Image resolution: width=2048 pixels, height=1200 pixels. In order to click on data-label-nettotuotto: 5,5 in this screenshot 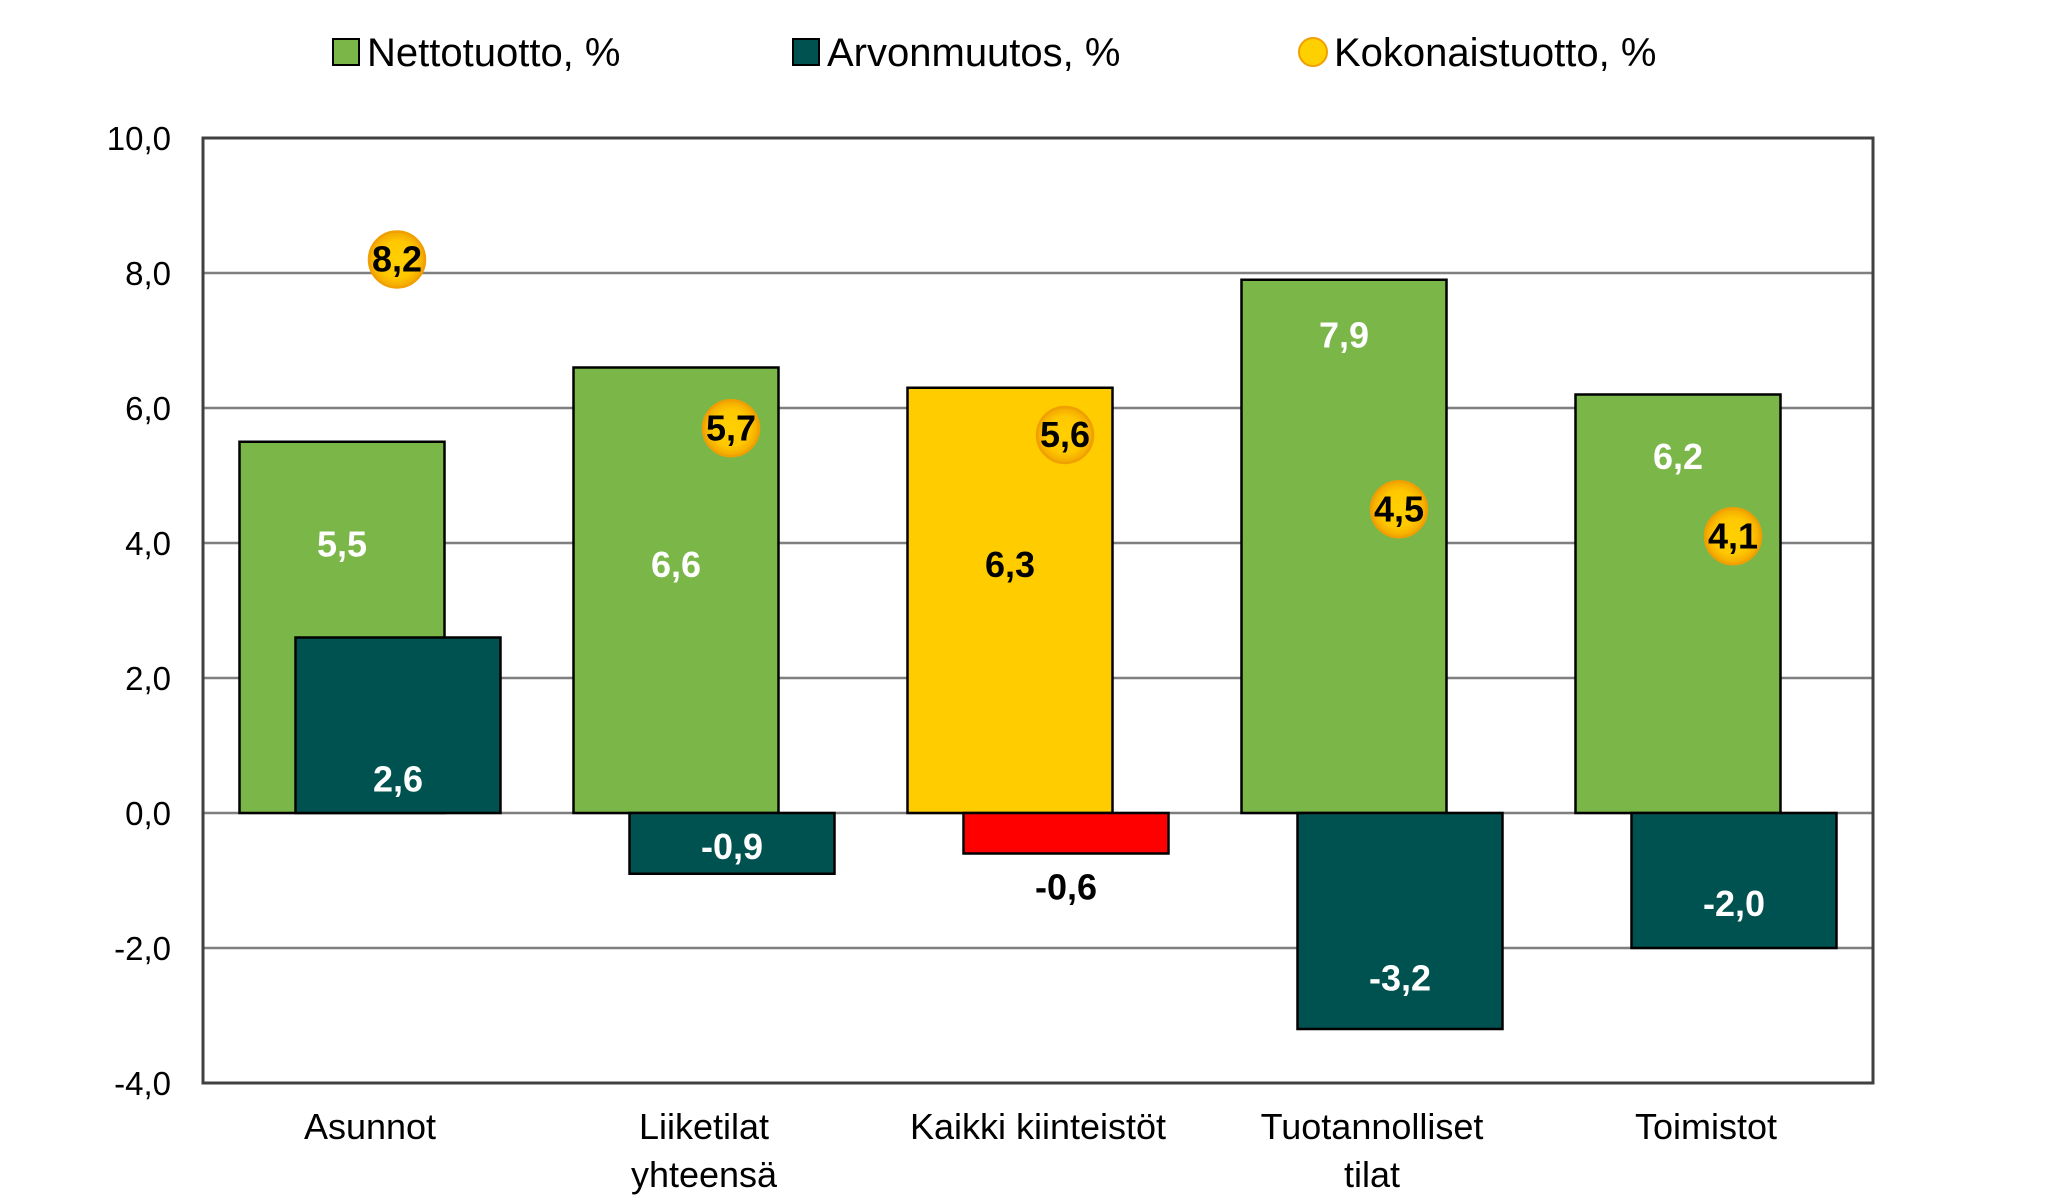, I will do `click(342, 544)`.